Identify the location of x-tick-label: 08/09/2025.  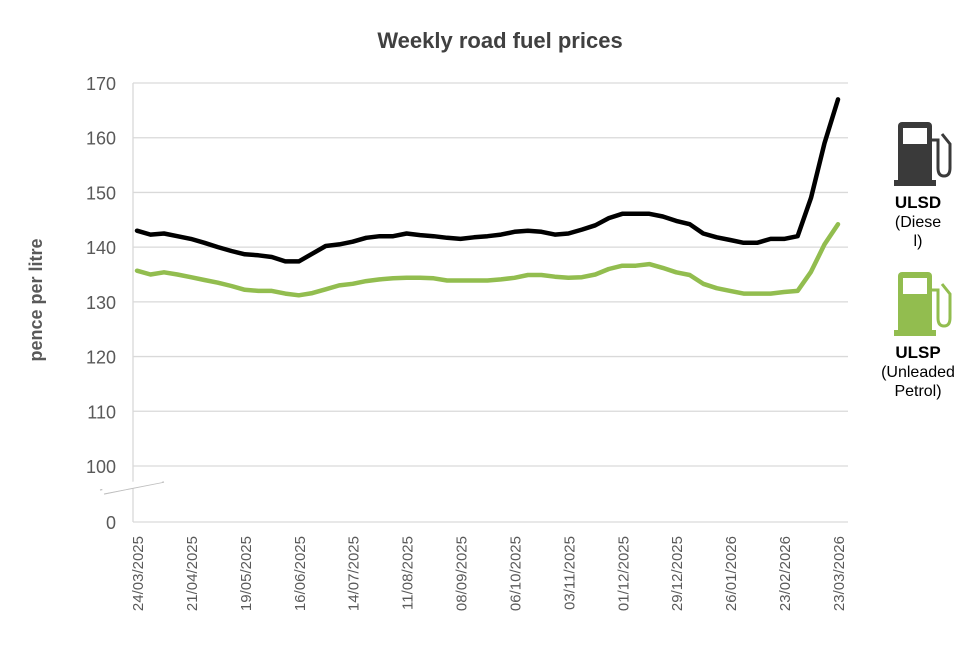
(462, 573).